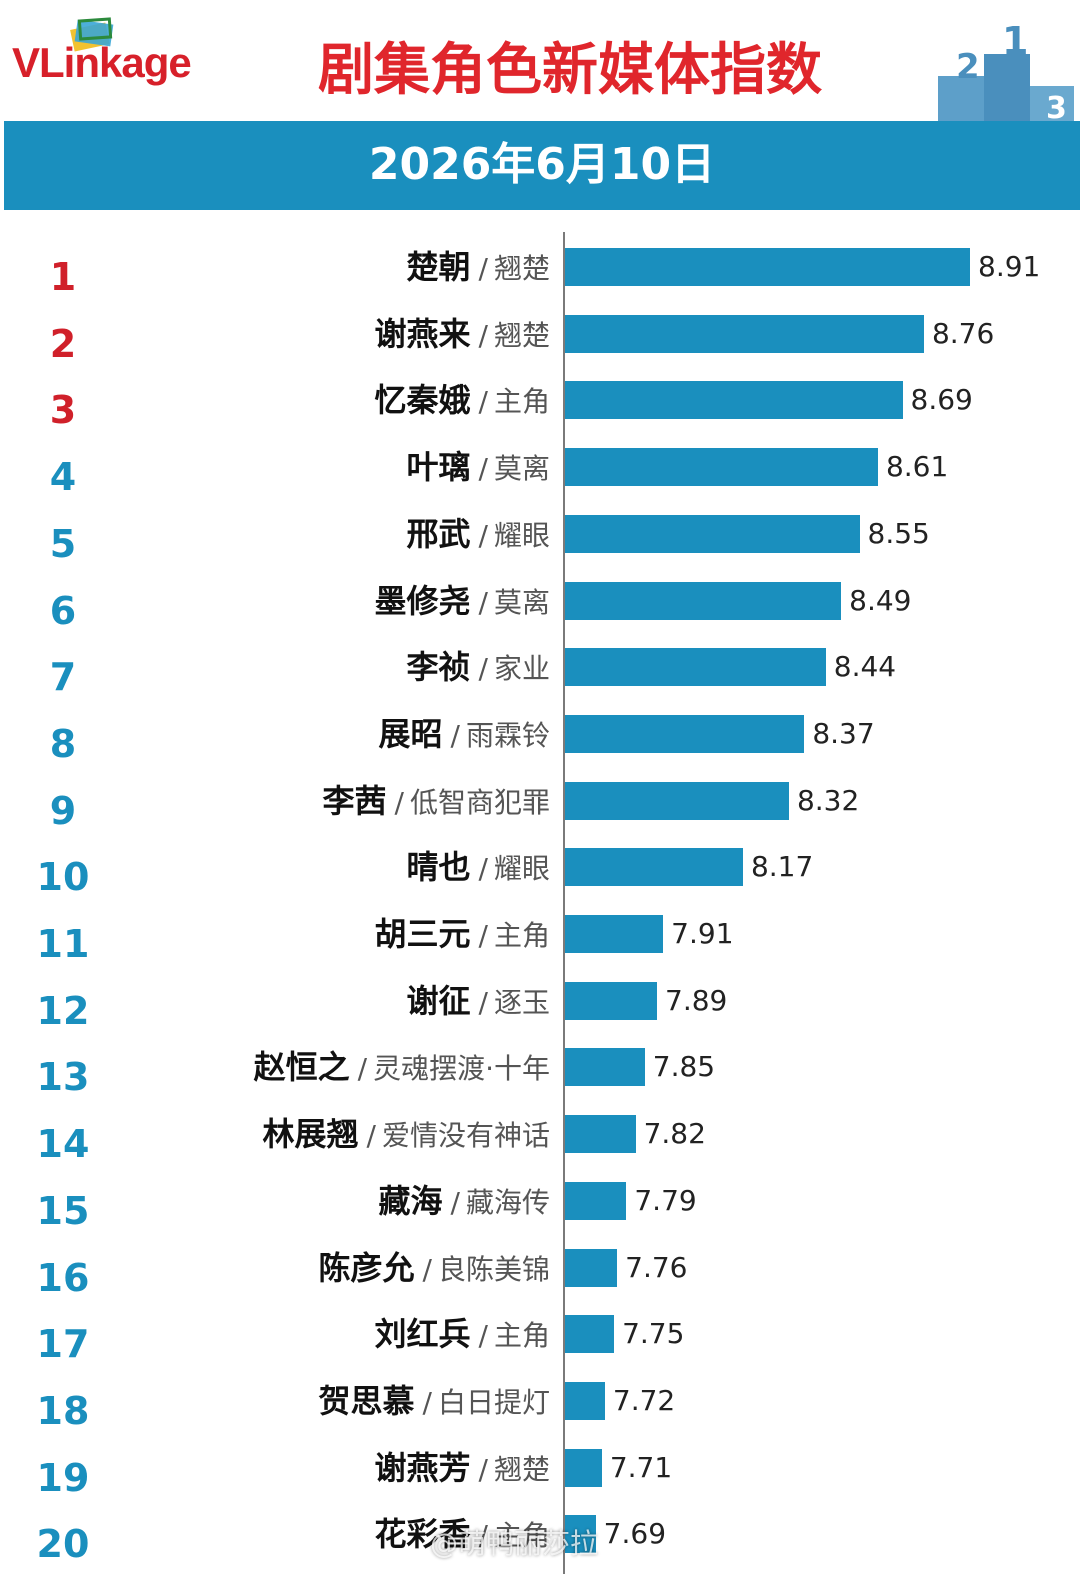 Image resolution: width=1080 pixels, height=1577 pixels. What do you see at coordinates (898, 533) in the screenshot?
I see `value-label: 8.55` at bounding box center [898, 533].